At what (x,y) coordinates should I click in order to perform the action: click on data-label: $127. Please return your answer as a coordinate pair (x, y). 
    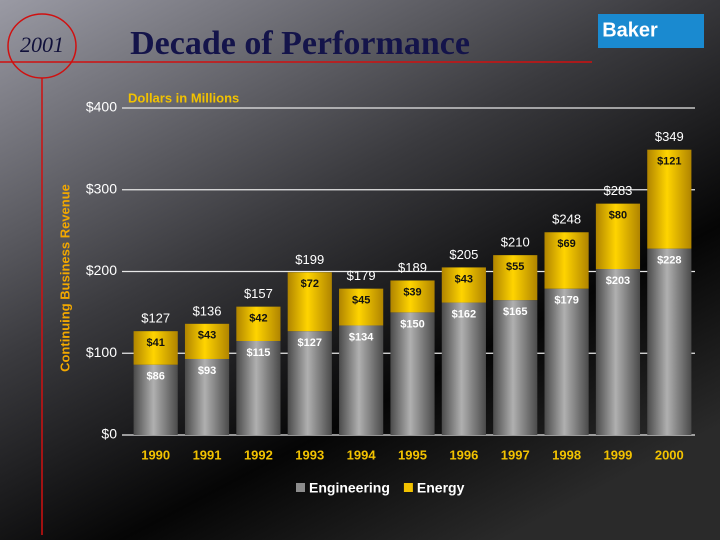
    Looking at the image, I should click on (310, 343).